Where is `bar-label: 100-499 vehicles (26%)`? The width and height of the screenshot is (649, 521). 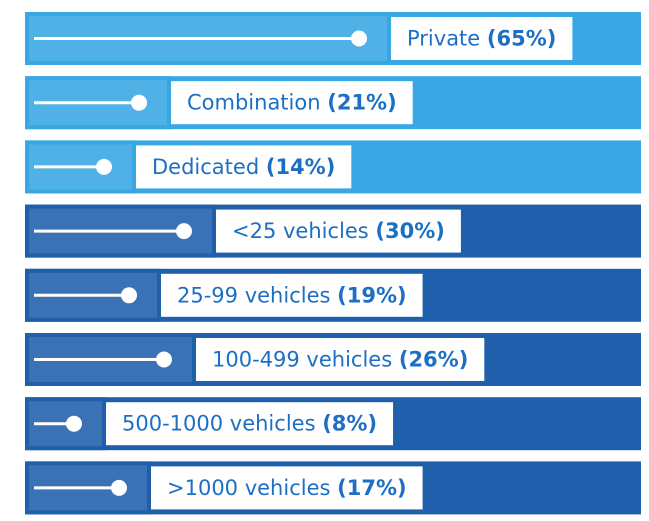
bar-label: 100-499 vehicles (26%) is located at coordinates (340, 360).